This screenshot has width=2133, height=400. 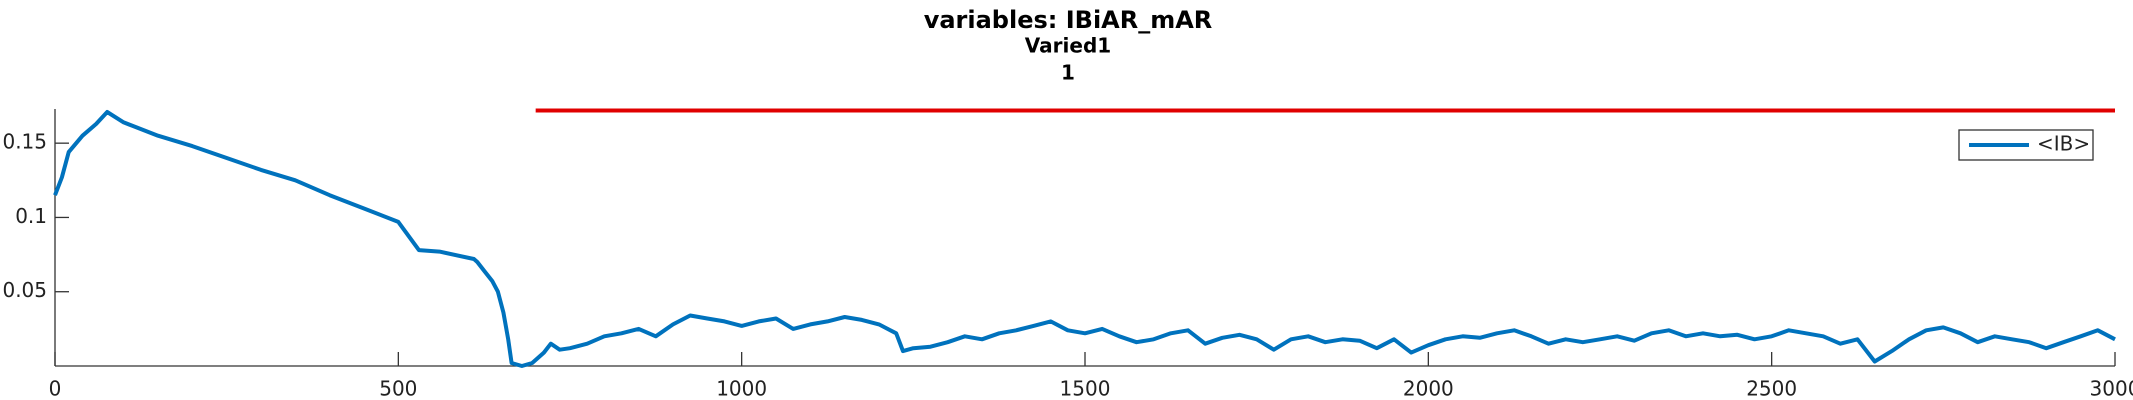 What do you see at coordinates (55, 388) in the screenshot?
I see `x-tick-label: 0` at bounding box center [55, 388].